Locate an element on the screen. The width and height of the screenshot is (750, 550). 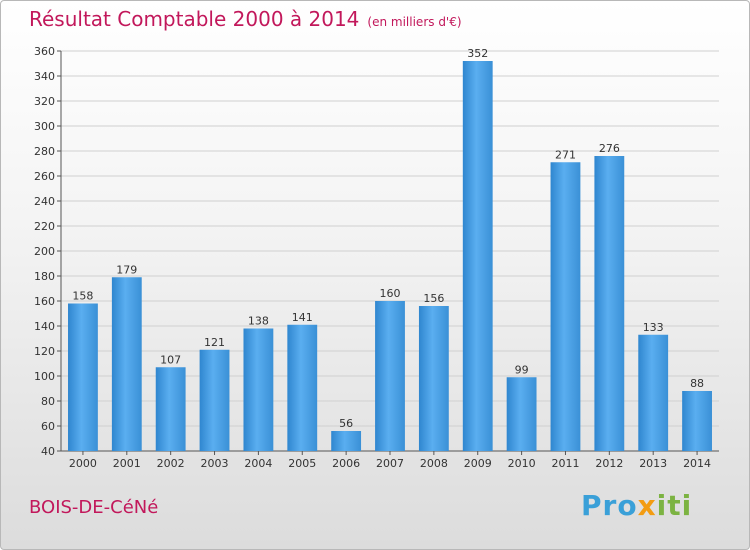
logo-part-1: Pro is located at coordinates (609, 505).